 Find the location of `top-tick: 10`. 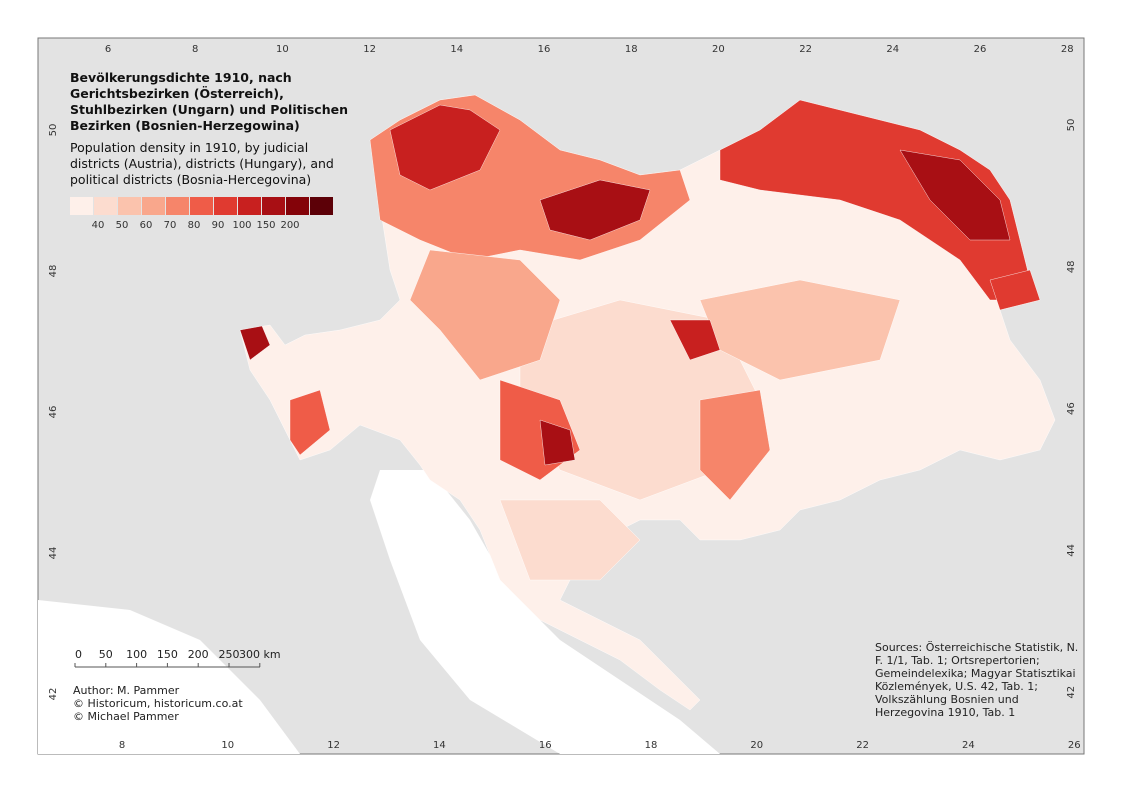

top-tick: 10 is located at coordinates (282, 49).